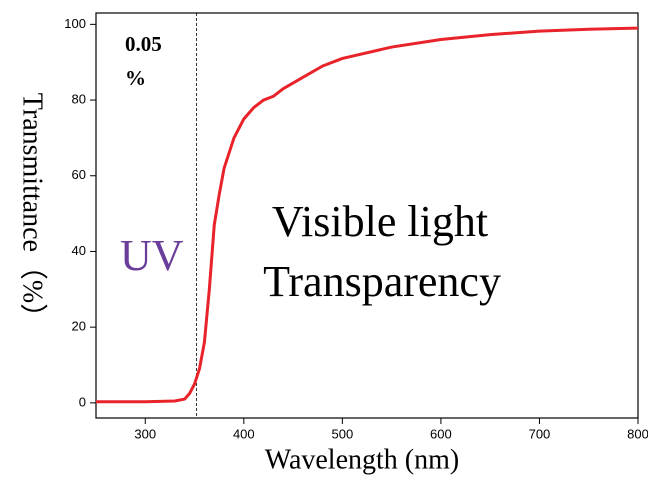 This screenshot has width=648, height=486. What do you see at coordinates (33, 212) in the screenshot?
I see `y-axis-label: Transmittance（%）` at bounding box center [33, 212].